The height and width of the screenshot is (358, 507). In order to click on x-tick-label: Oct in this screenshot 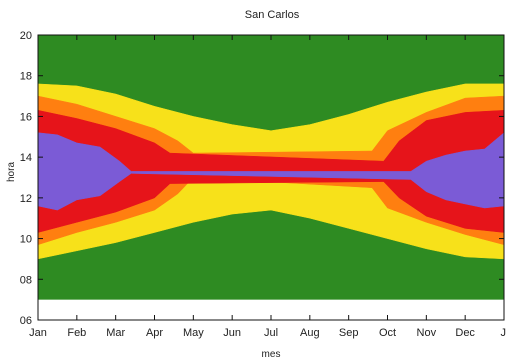, I will do `click(387, 333)`.